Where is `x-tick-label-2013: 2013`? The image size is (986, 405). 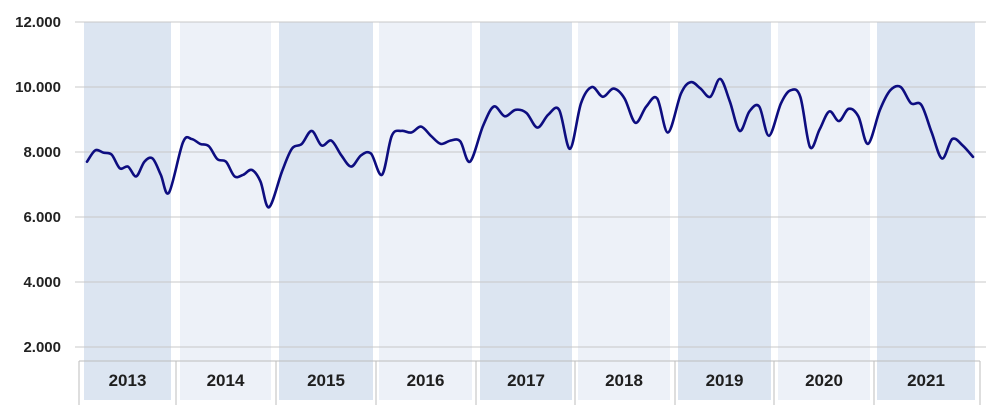 x-tick-label-2013: 2013 is located at coordinates (128, 380).